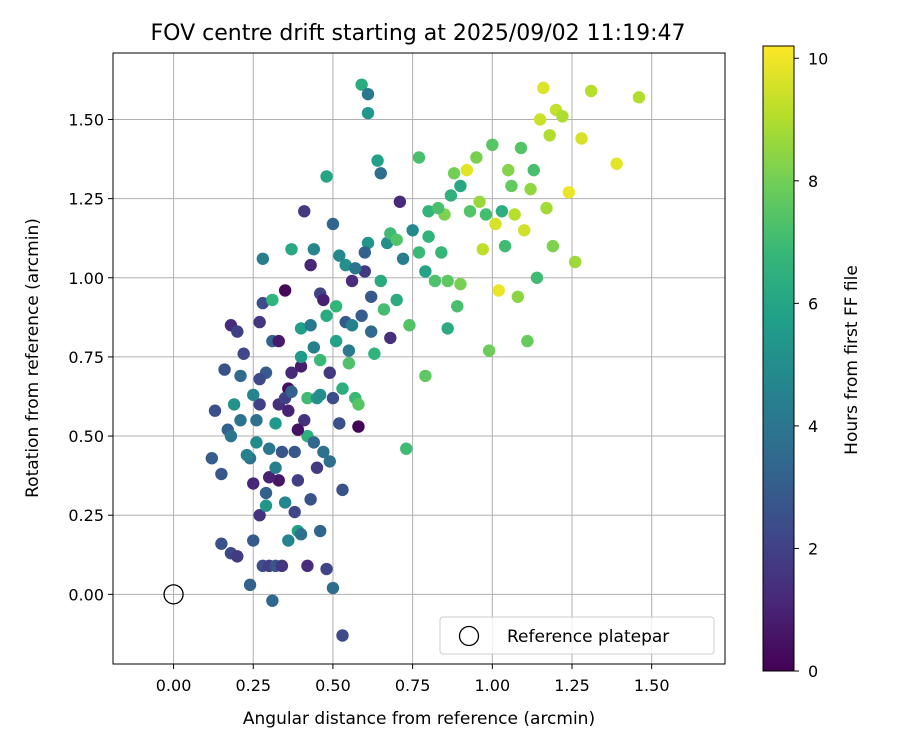  Describe the element at coordinates (86, 278) in the screenshot. I see `y-tick-label: 1.00` at that location.